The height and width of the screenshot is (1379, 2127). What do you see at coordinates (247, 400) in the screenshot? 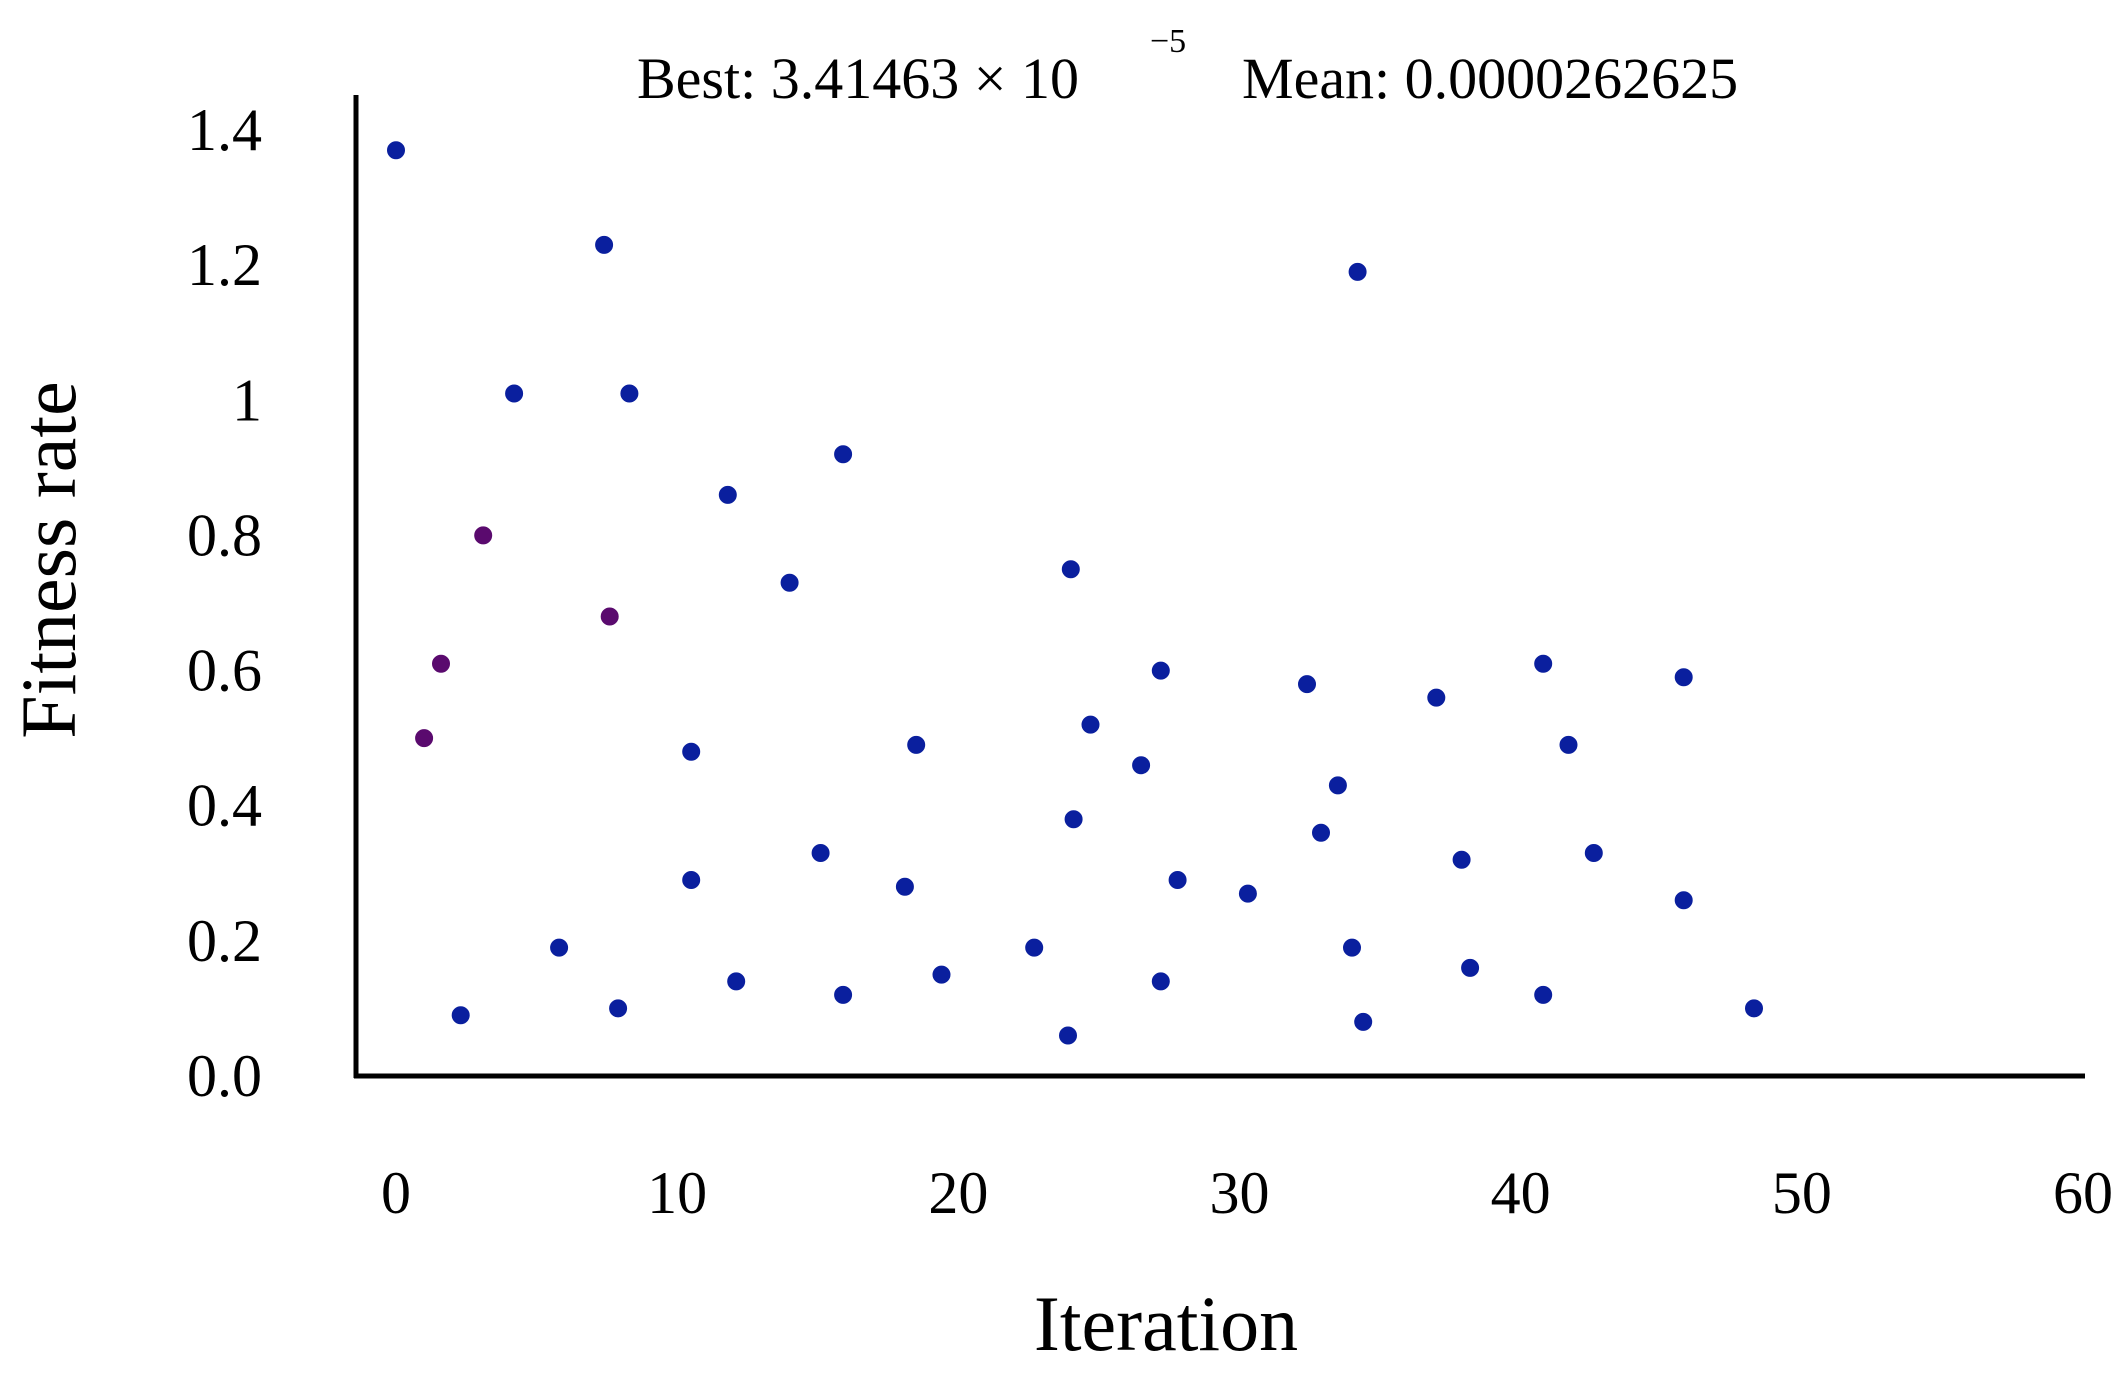
I see `y-tick-label: 1` at bounding box center [247, 400].